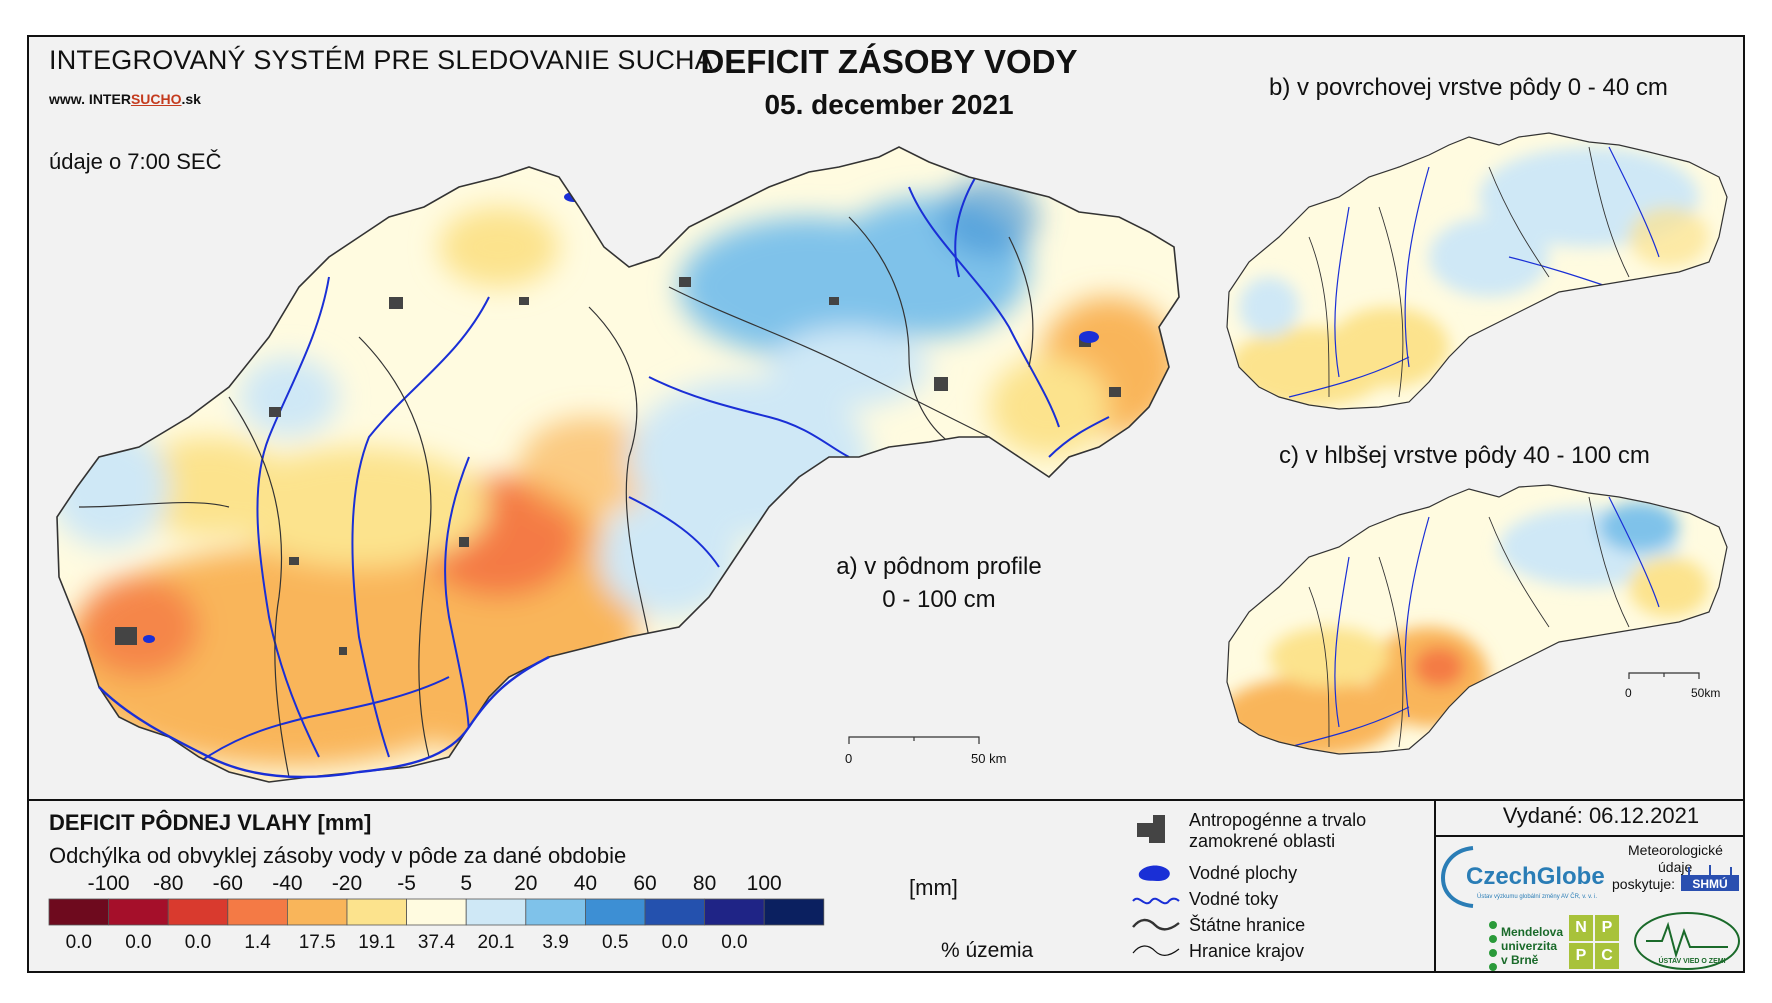 This screenshot has height=1003, width=1772. I want to click on panel-c-deficit-layer, so click(1477, 619).